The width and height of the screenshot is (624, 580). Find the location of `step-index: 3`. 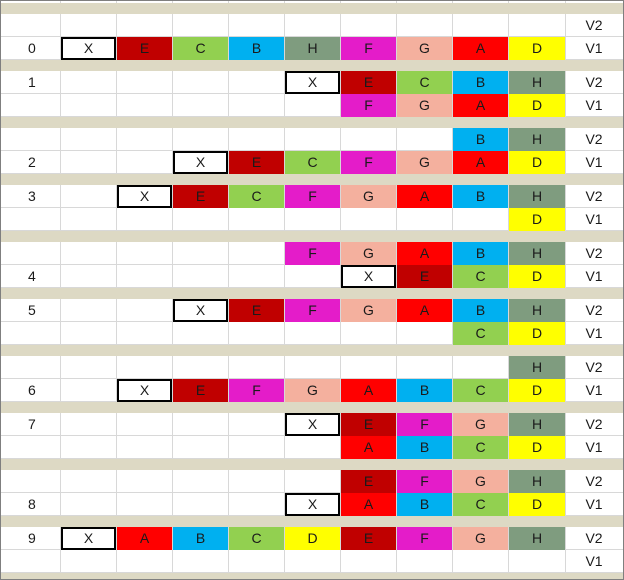

step-index: 3 is located at coordinates (32, 196).